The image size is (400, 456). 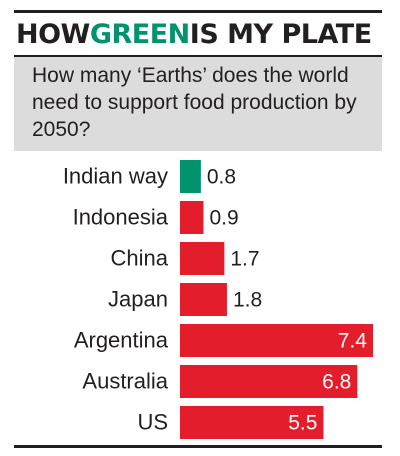 What do you see at coordinates (152, 422) in the screenshot?
I see `category-label: US` at bounding box center [152, 422].